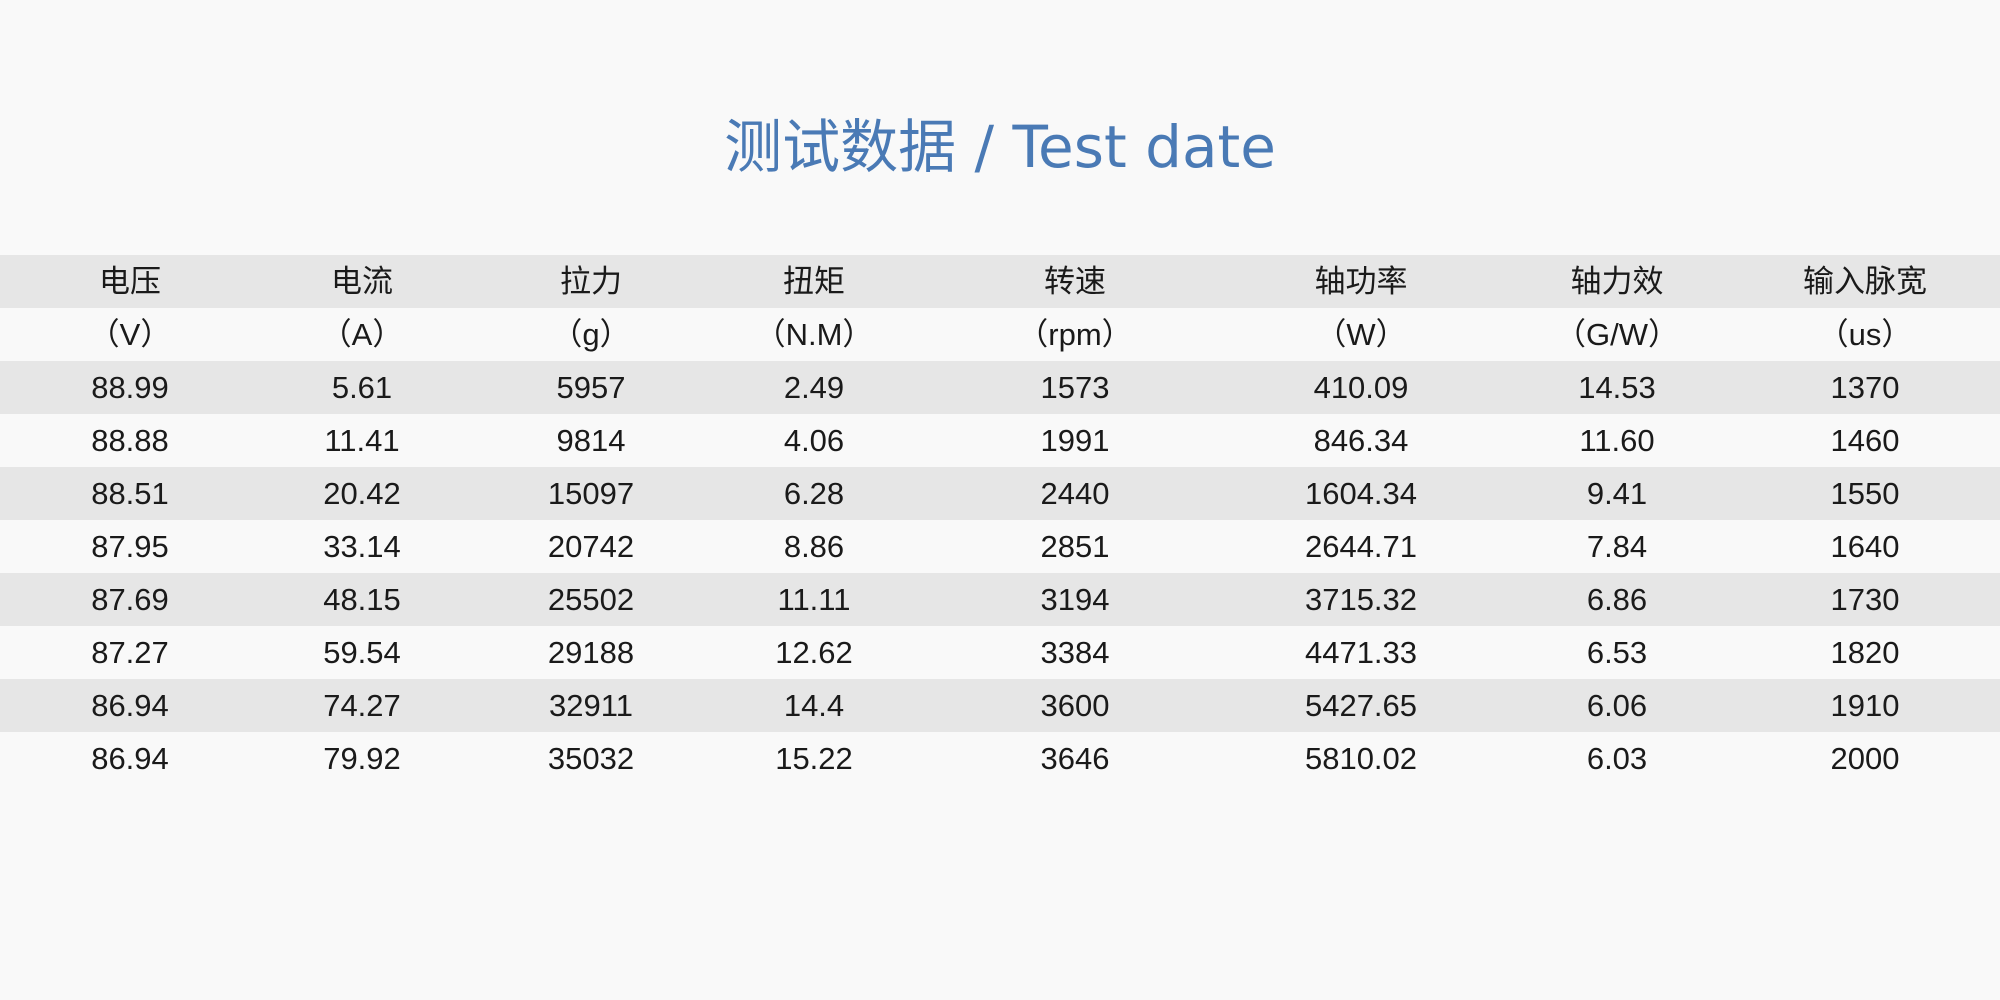 The image size is (2000, 1000). I want to click on table-cell: 3384, so click(1075, 652).